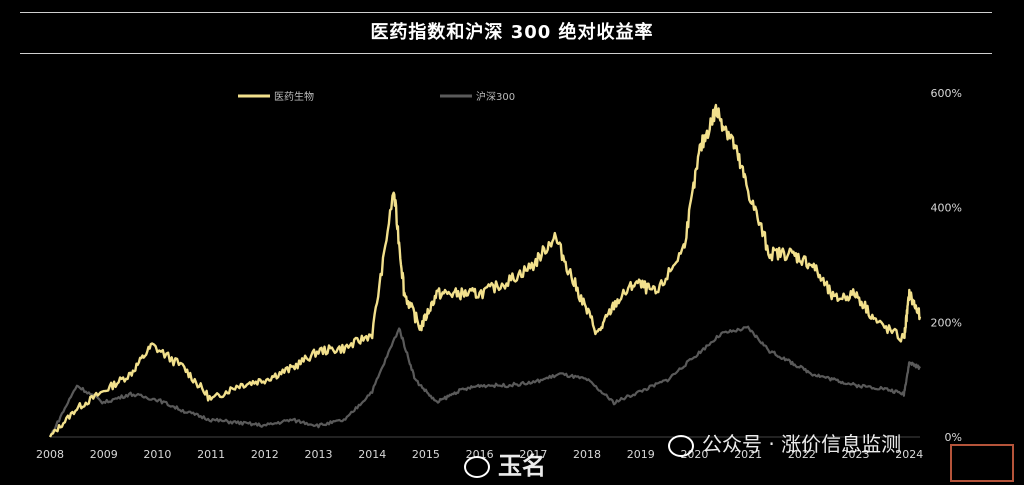 The image size is (1024, 485). I want to click on x-tick-label: 2010, so click(157, 454).